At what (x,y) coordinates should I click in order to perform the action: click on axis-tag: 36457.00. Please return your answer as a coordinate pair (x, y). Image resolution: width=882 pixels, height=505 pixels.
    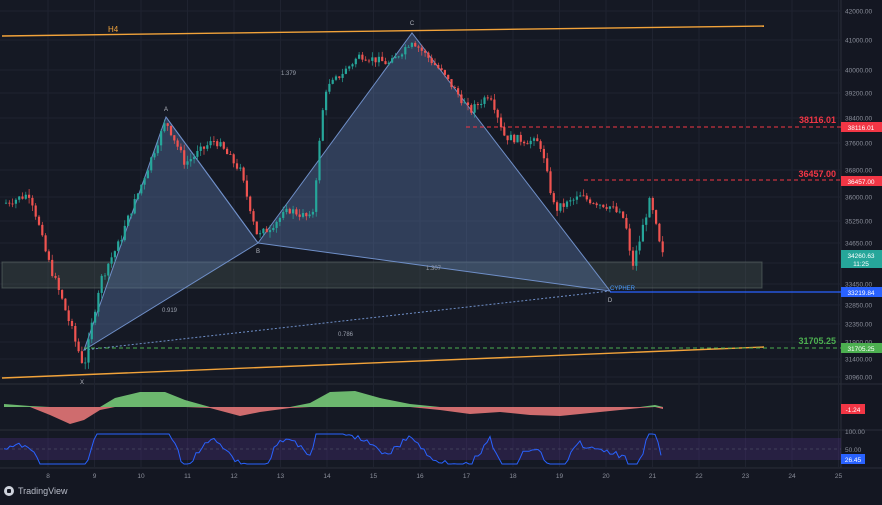
    Looking at the image, I should click on (861, 181).